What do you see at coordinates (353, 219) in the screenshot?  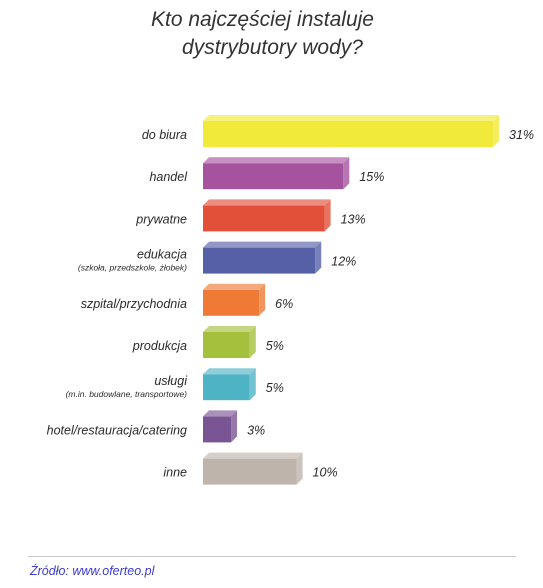 I see `data-label: 13%` at bounding box center [353, 219].